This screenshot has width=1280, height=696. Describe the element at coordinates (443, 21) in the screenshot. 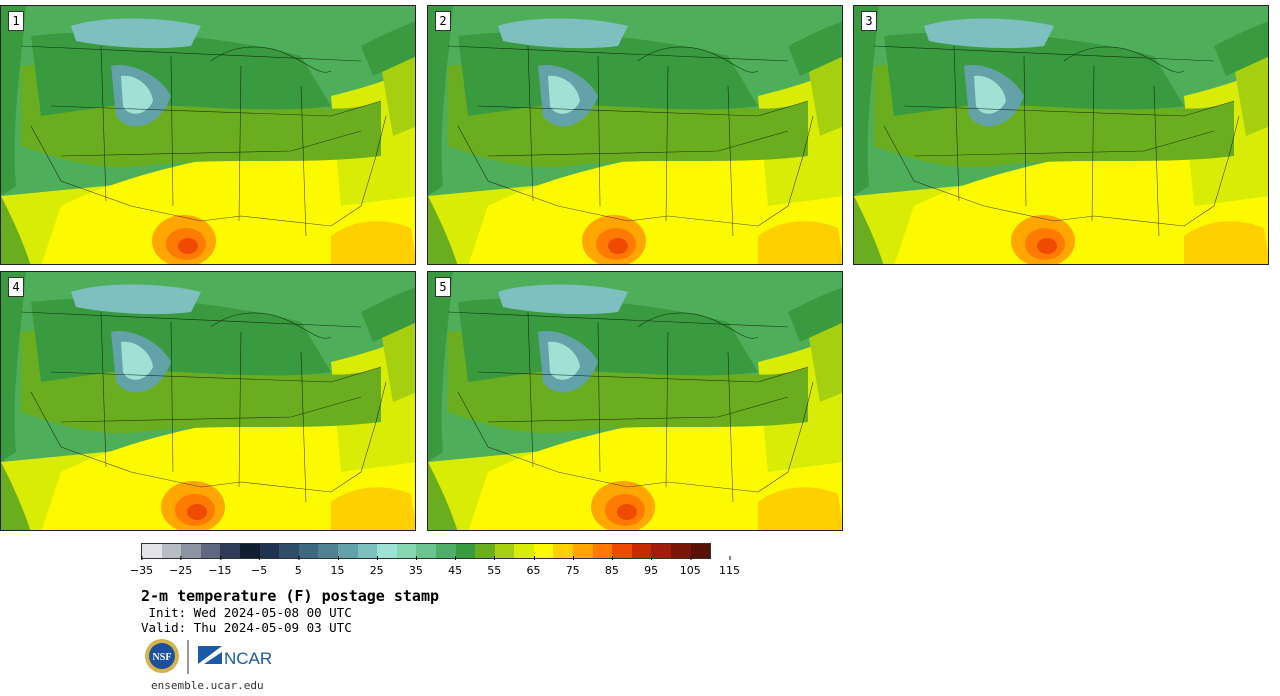

I see `panel-label-2: 2` at that location.